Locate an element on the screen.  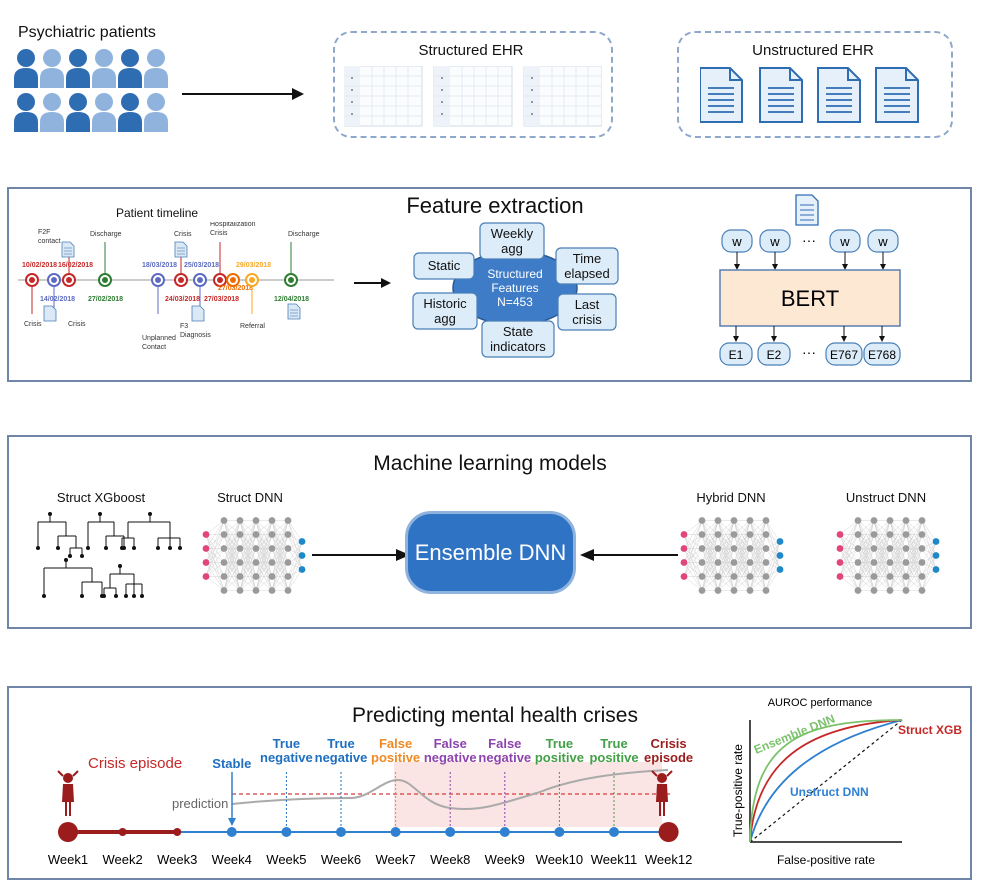
document-icons is located at coordinates (809, 95).